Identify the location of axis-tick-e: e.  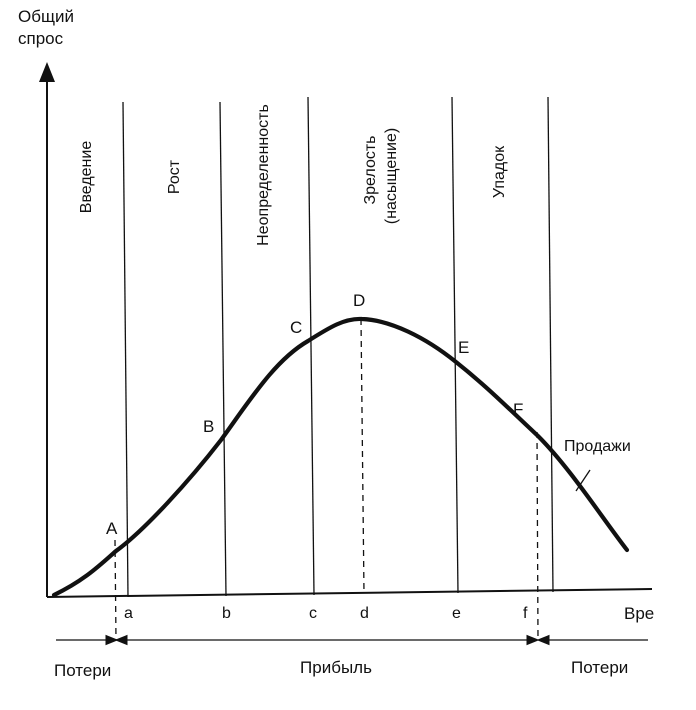
(456, 613).